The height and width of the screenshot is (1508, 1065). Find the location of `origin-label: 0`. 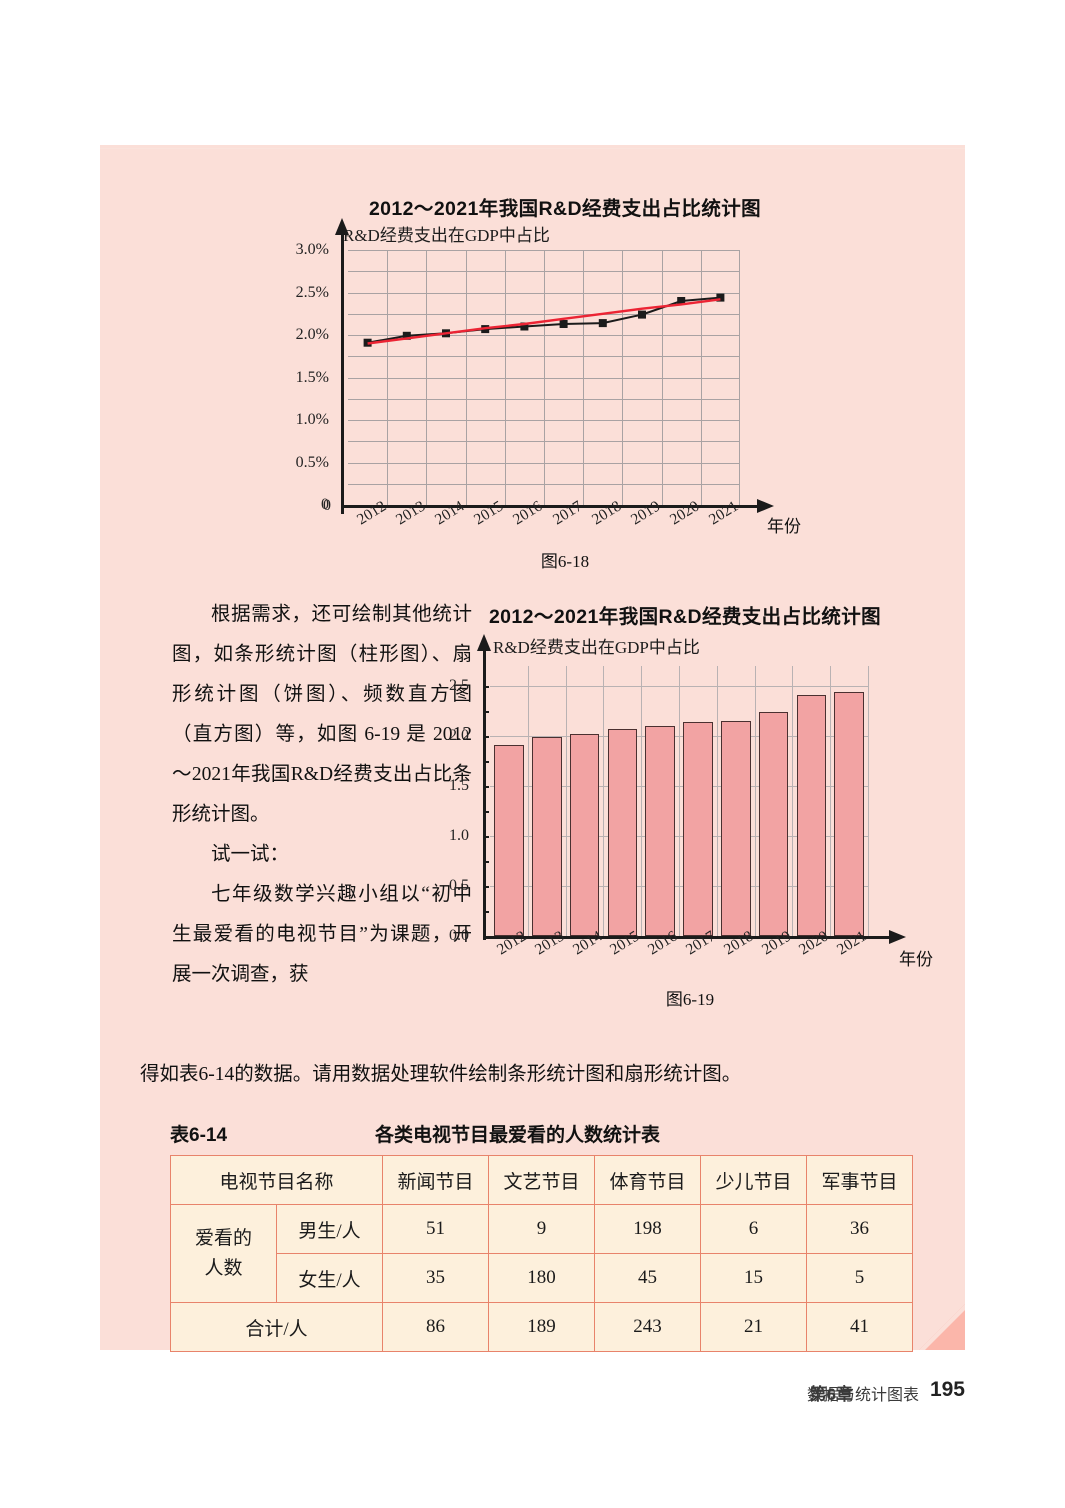

origin-label: 0 is located at coordinates (327, 505).